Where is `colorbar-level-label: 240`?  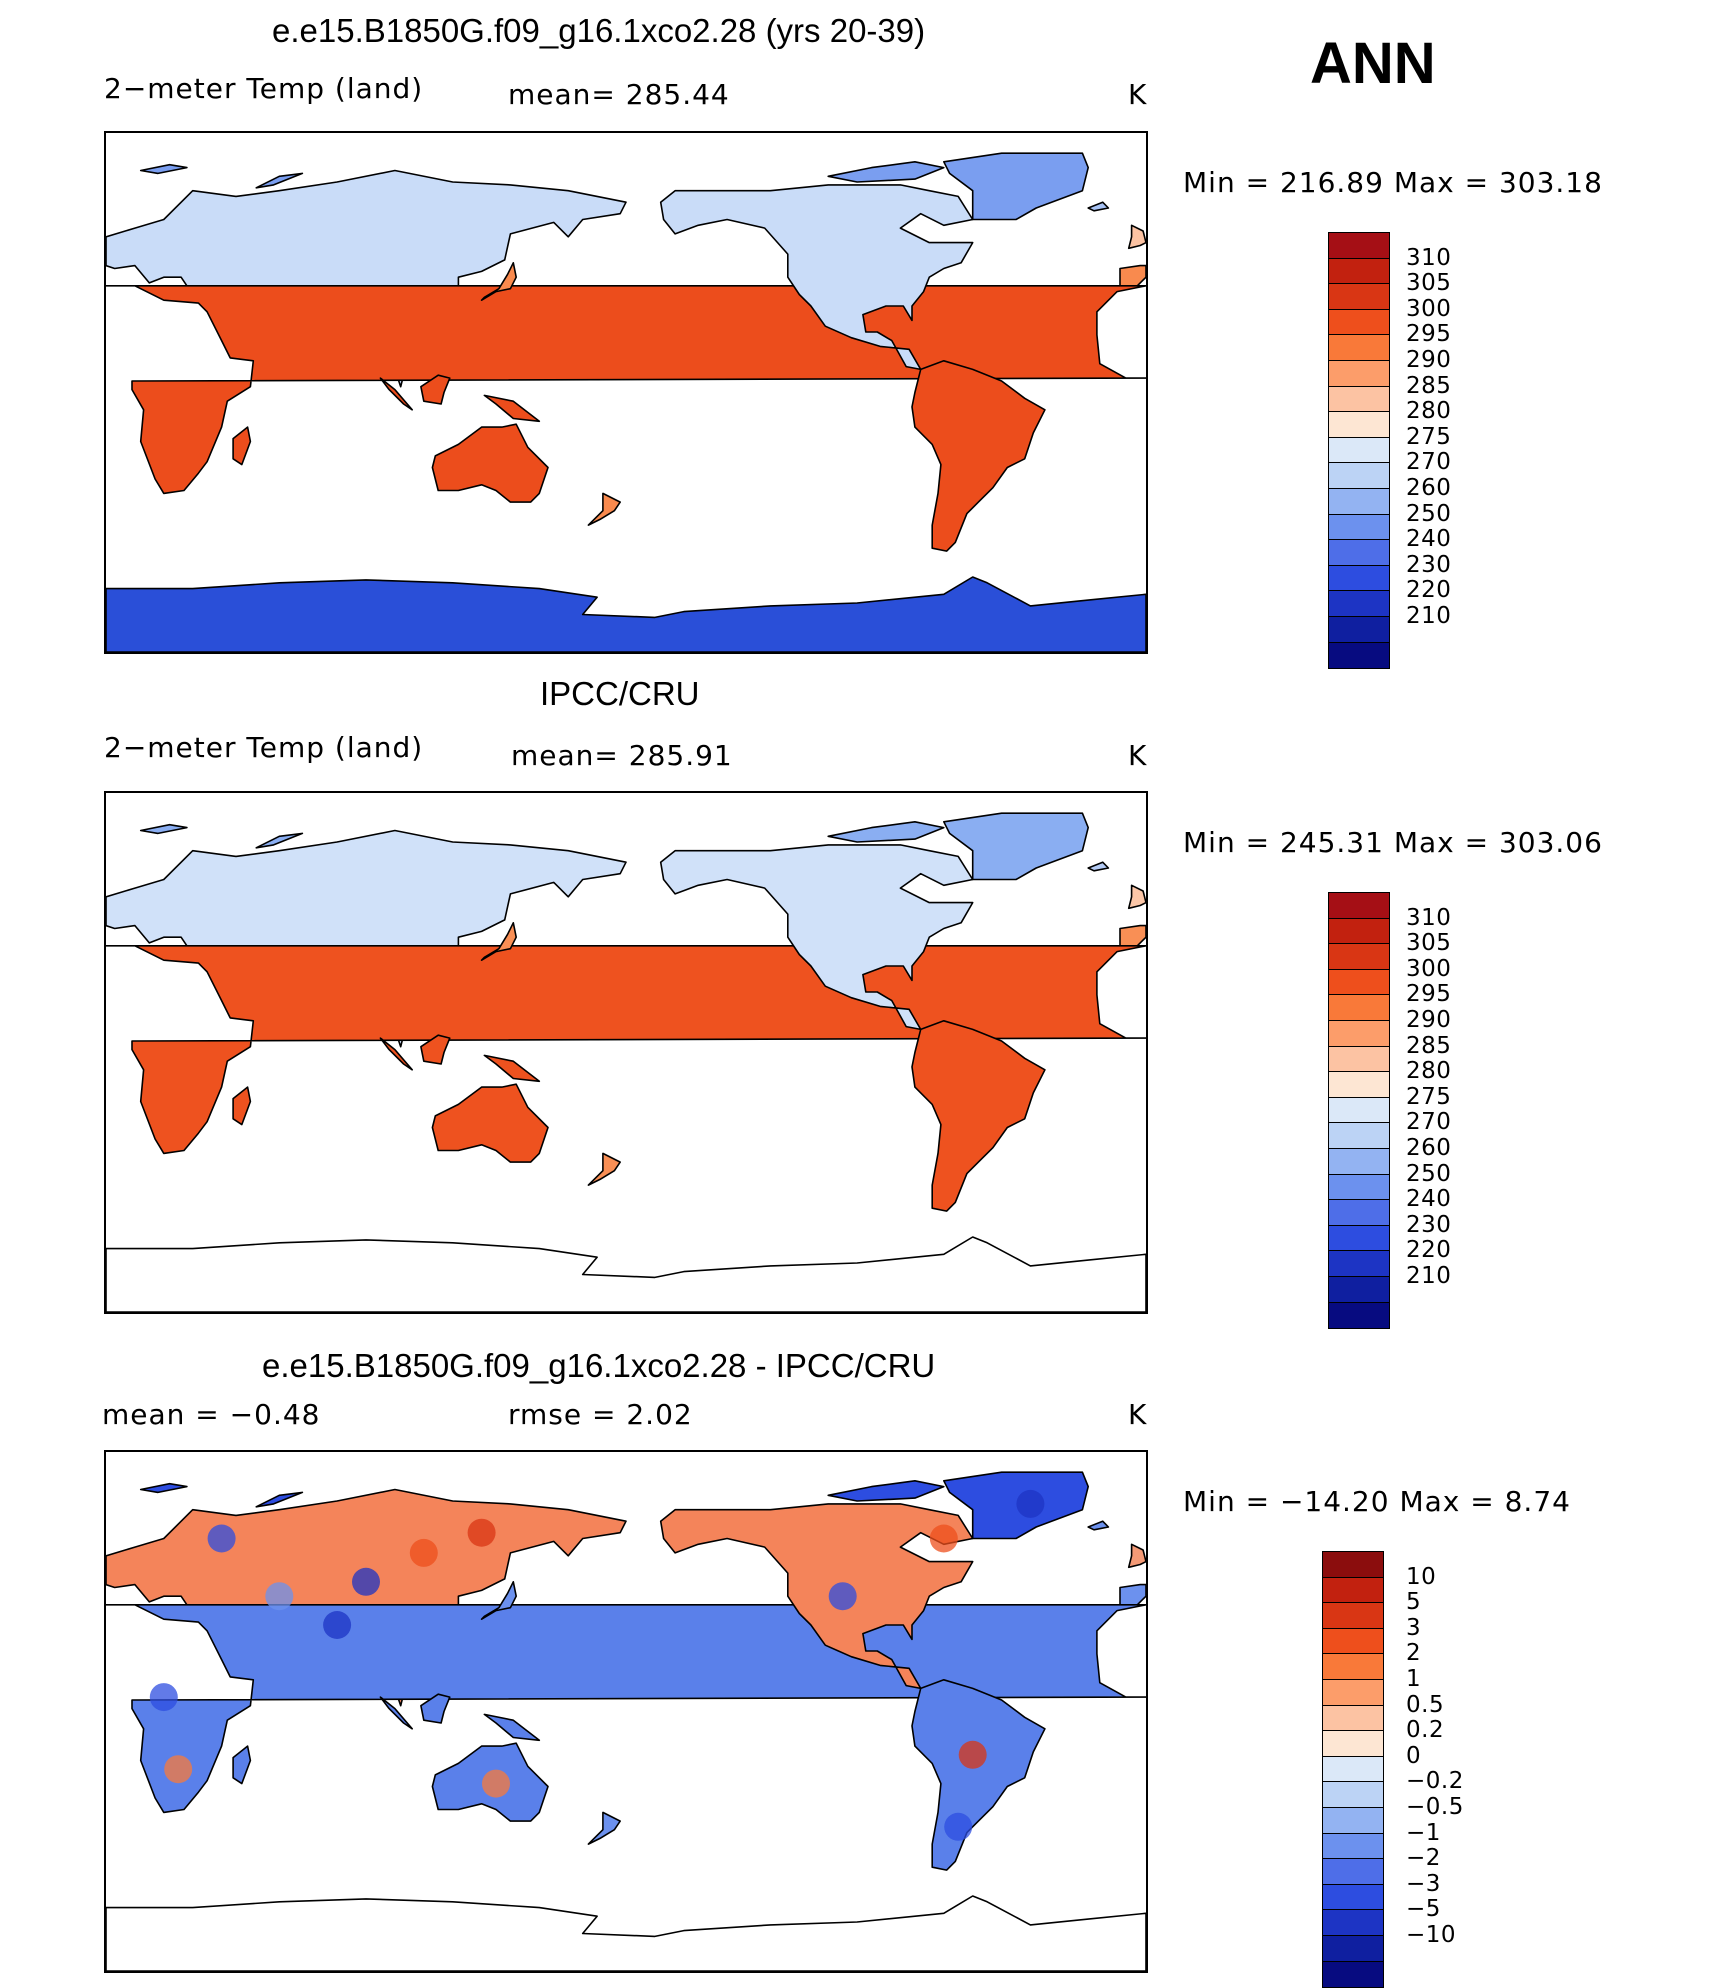
colorbar-level-label: 240 is located at coordinates (1429, 1199).